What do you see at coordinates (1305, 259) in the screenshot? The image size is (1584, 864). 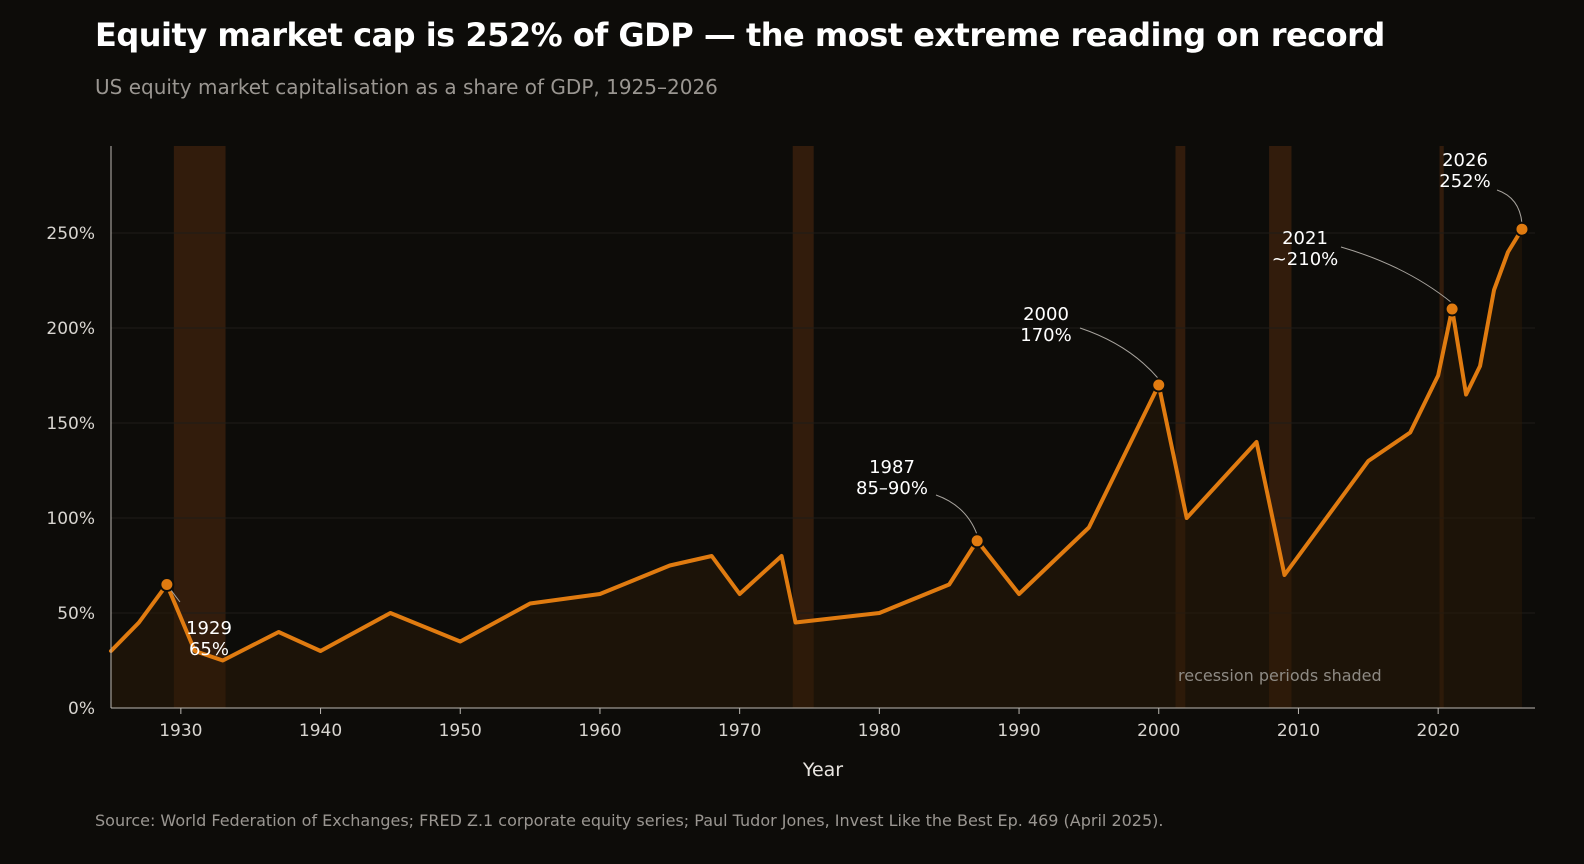 I see `annotation-value: ~210%` at bounding box center [1305, 259].